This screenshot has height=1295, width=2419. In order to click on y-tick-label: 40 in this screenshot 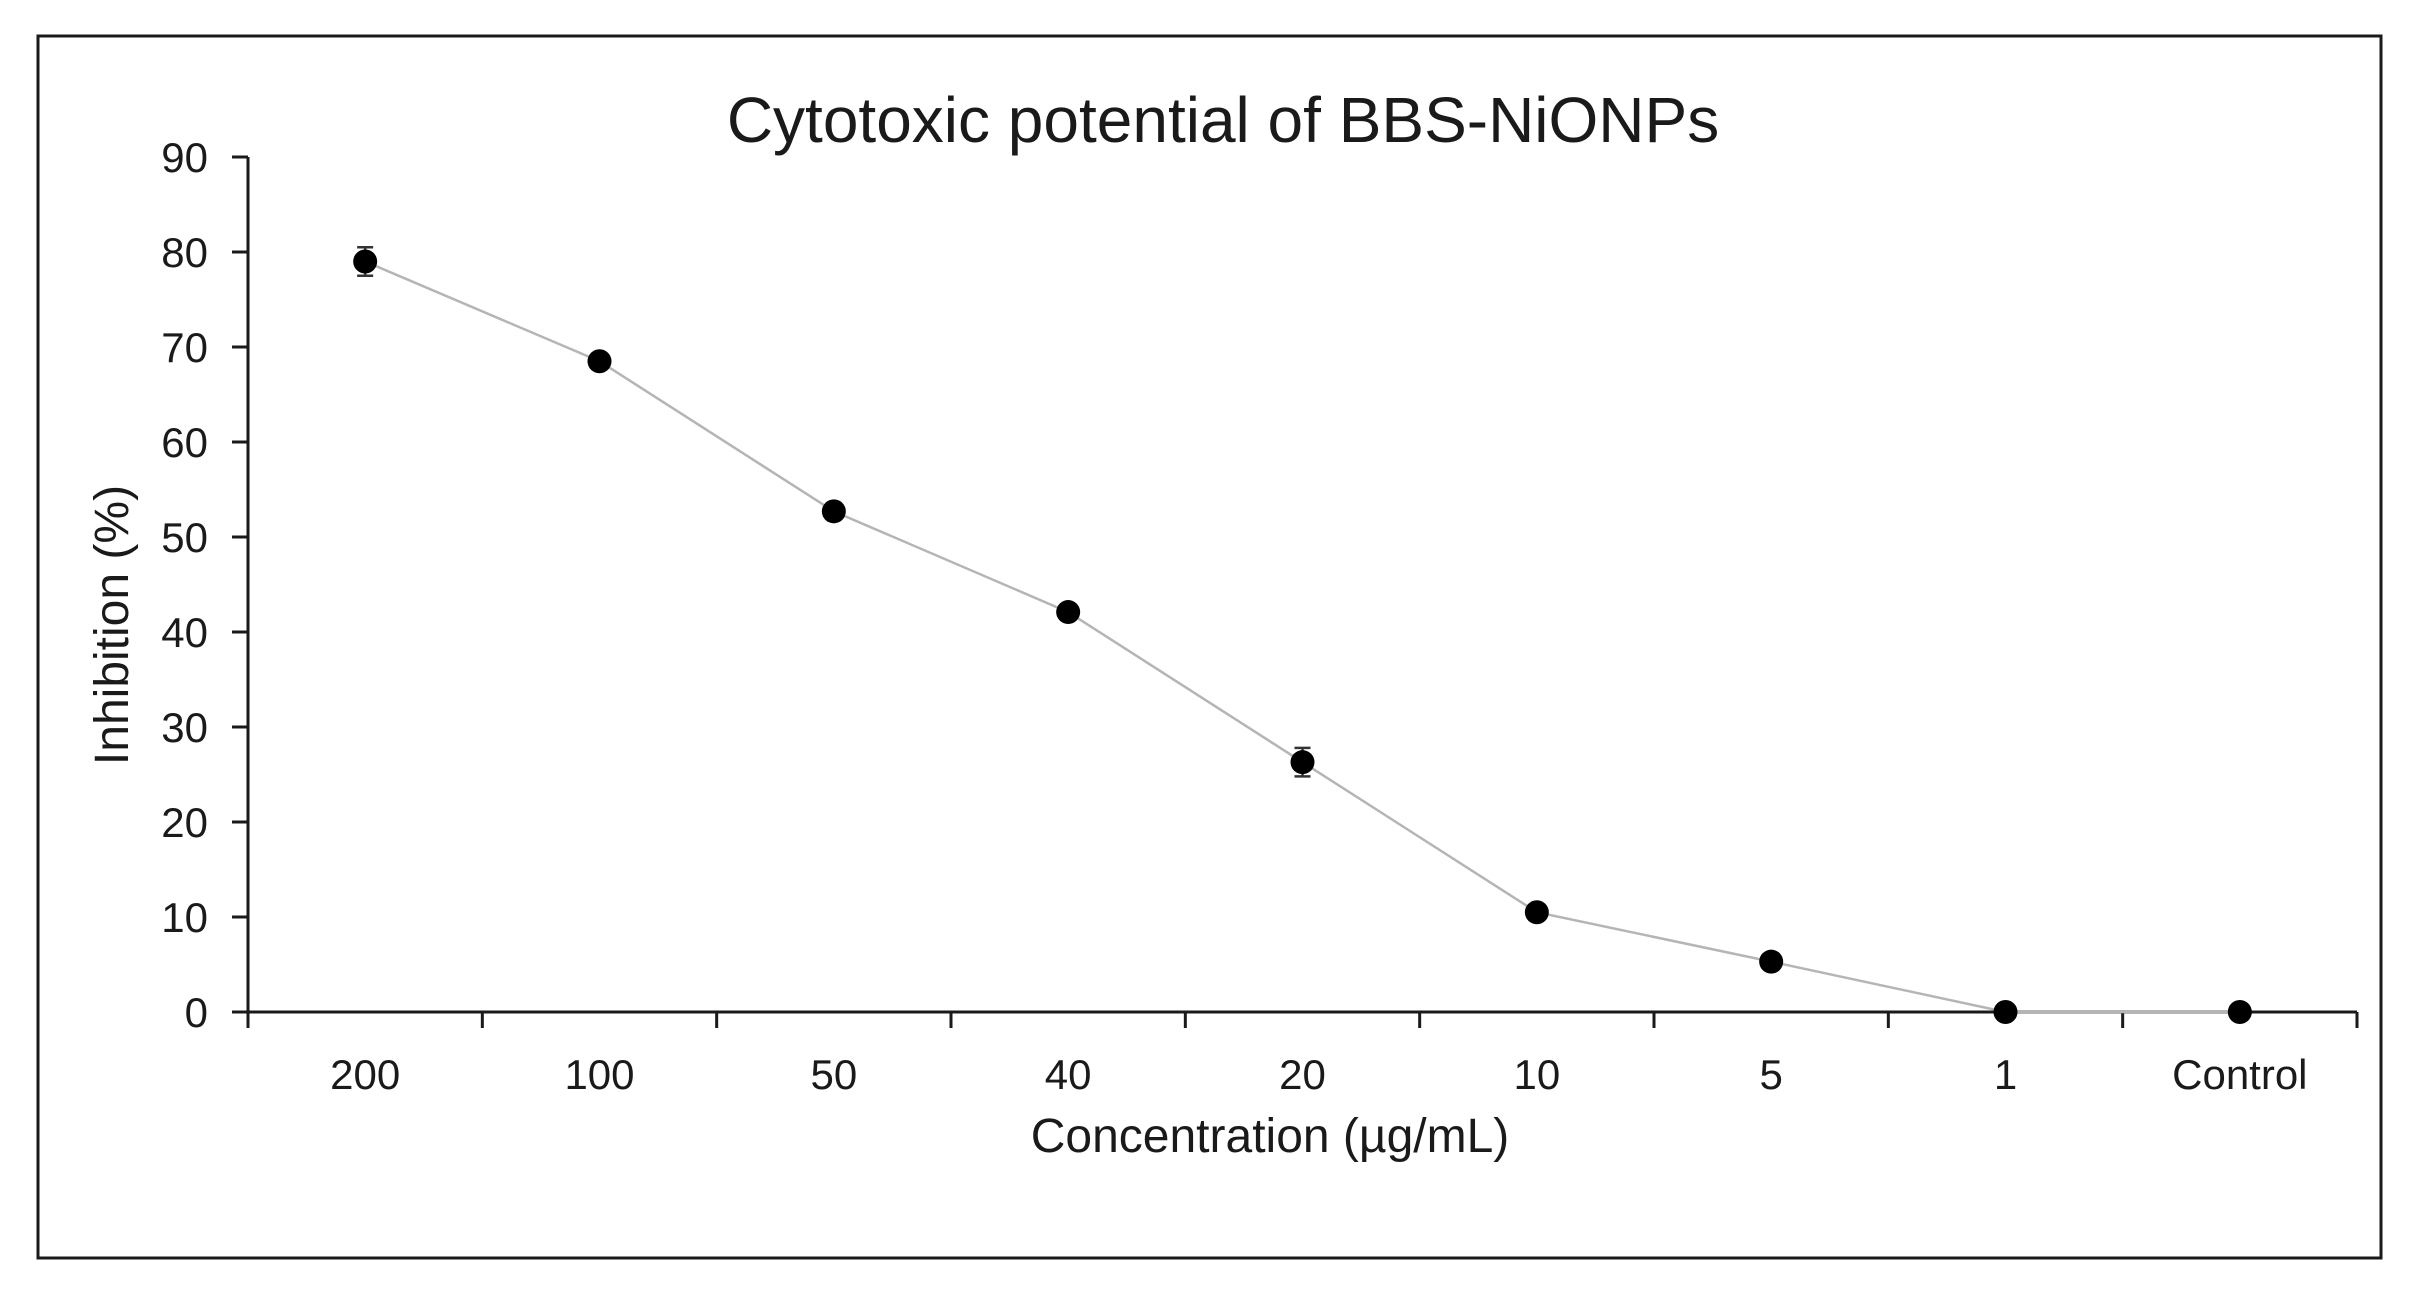, I will do `click(184, 632)`.